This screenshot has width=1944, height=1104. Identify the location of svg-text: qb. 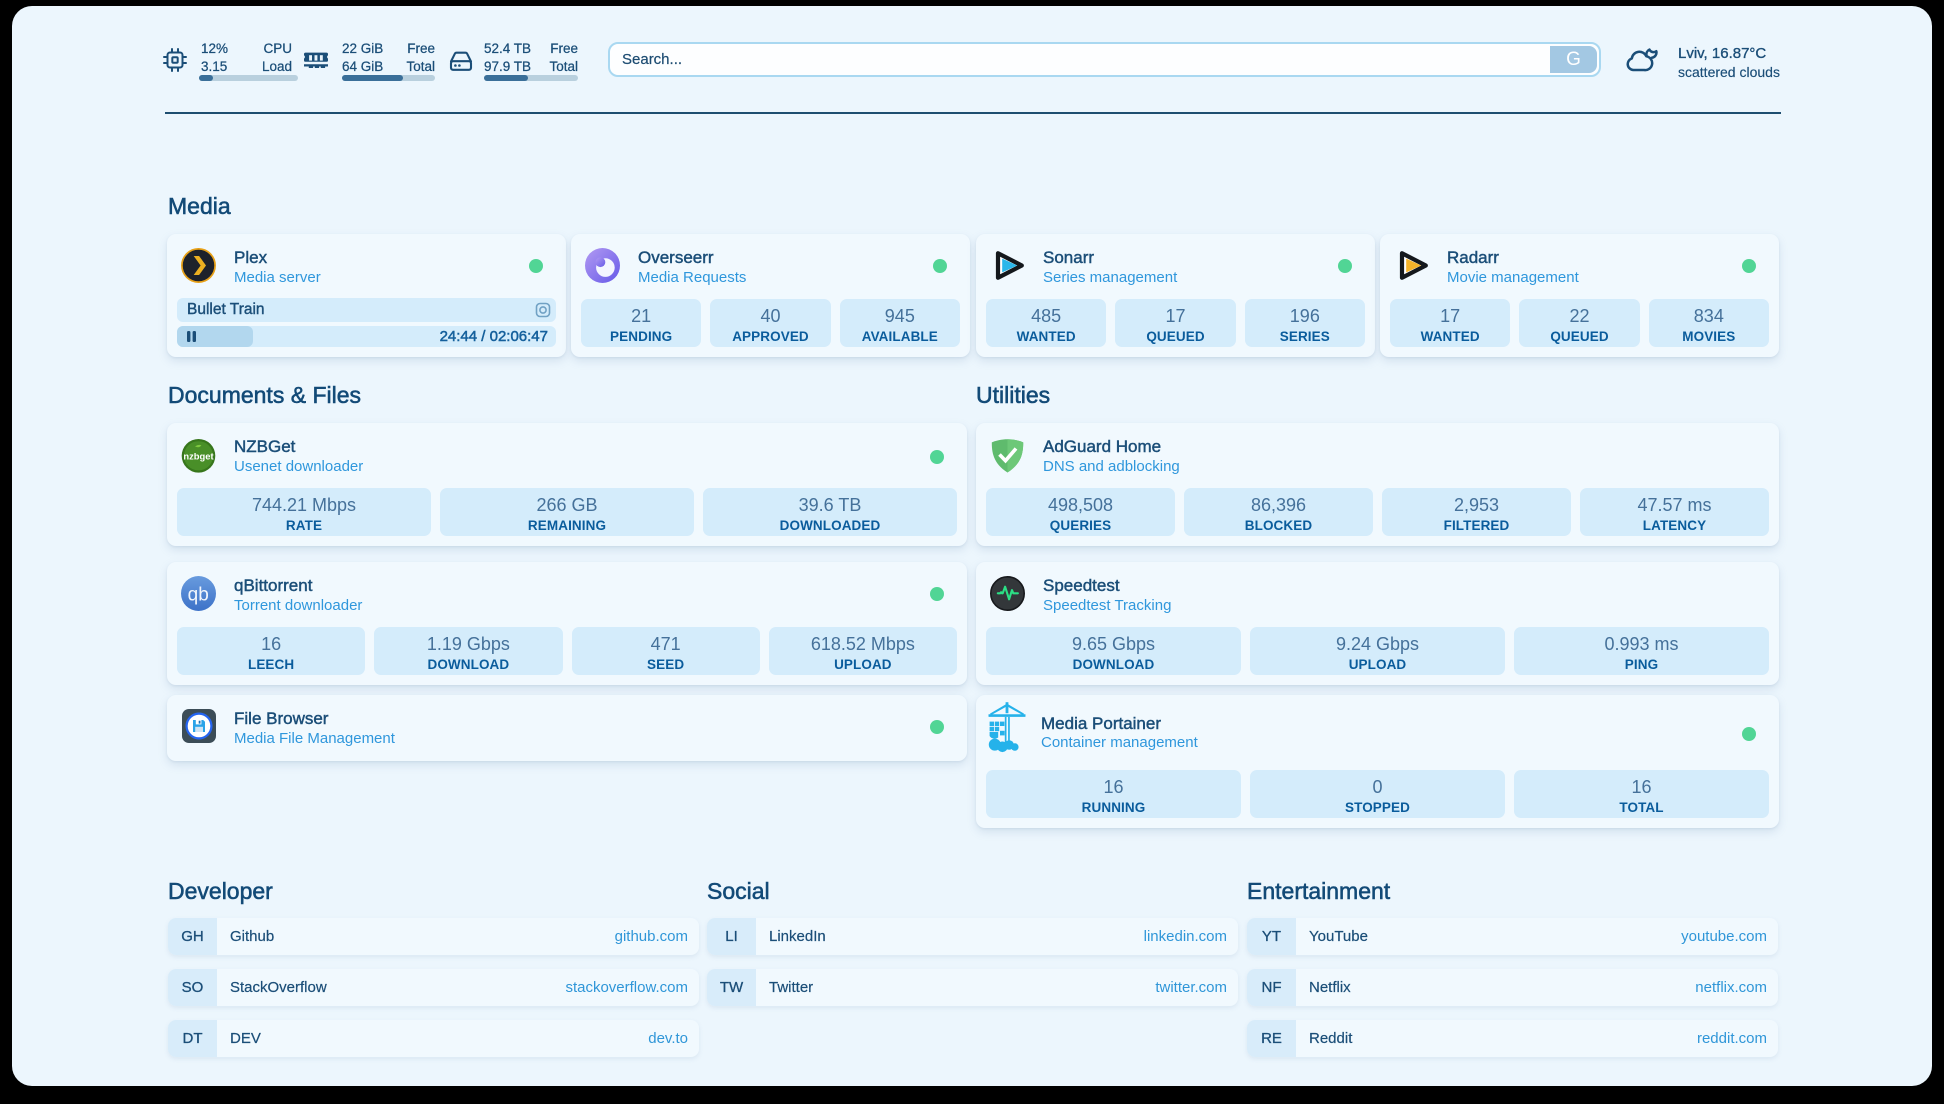
(198, 595).